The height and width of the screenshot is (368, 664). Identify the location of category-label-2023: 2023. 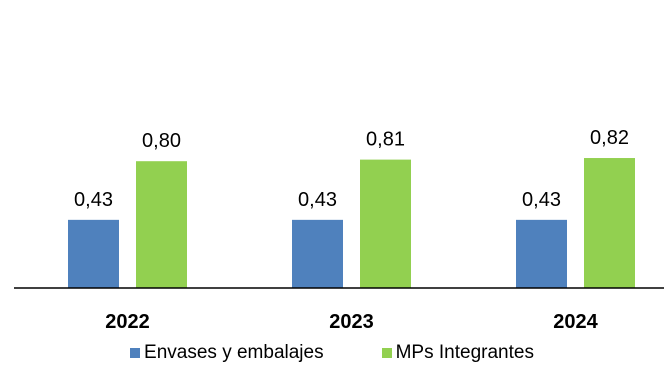
(351, 322).